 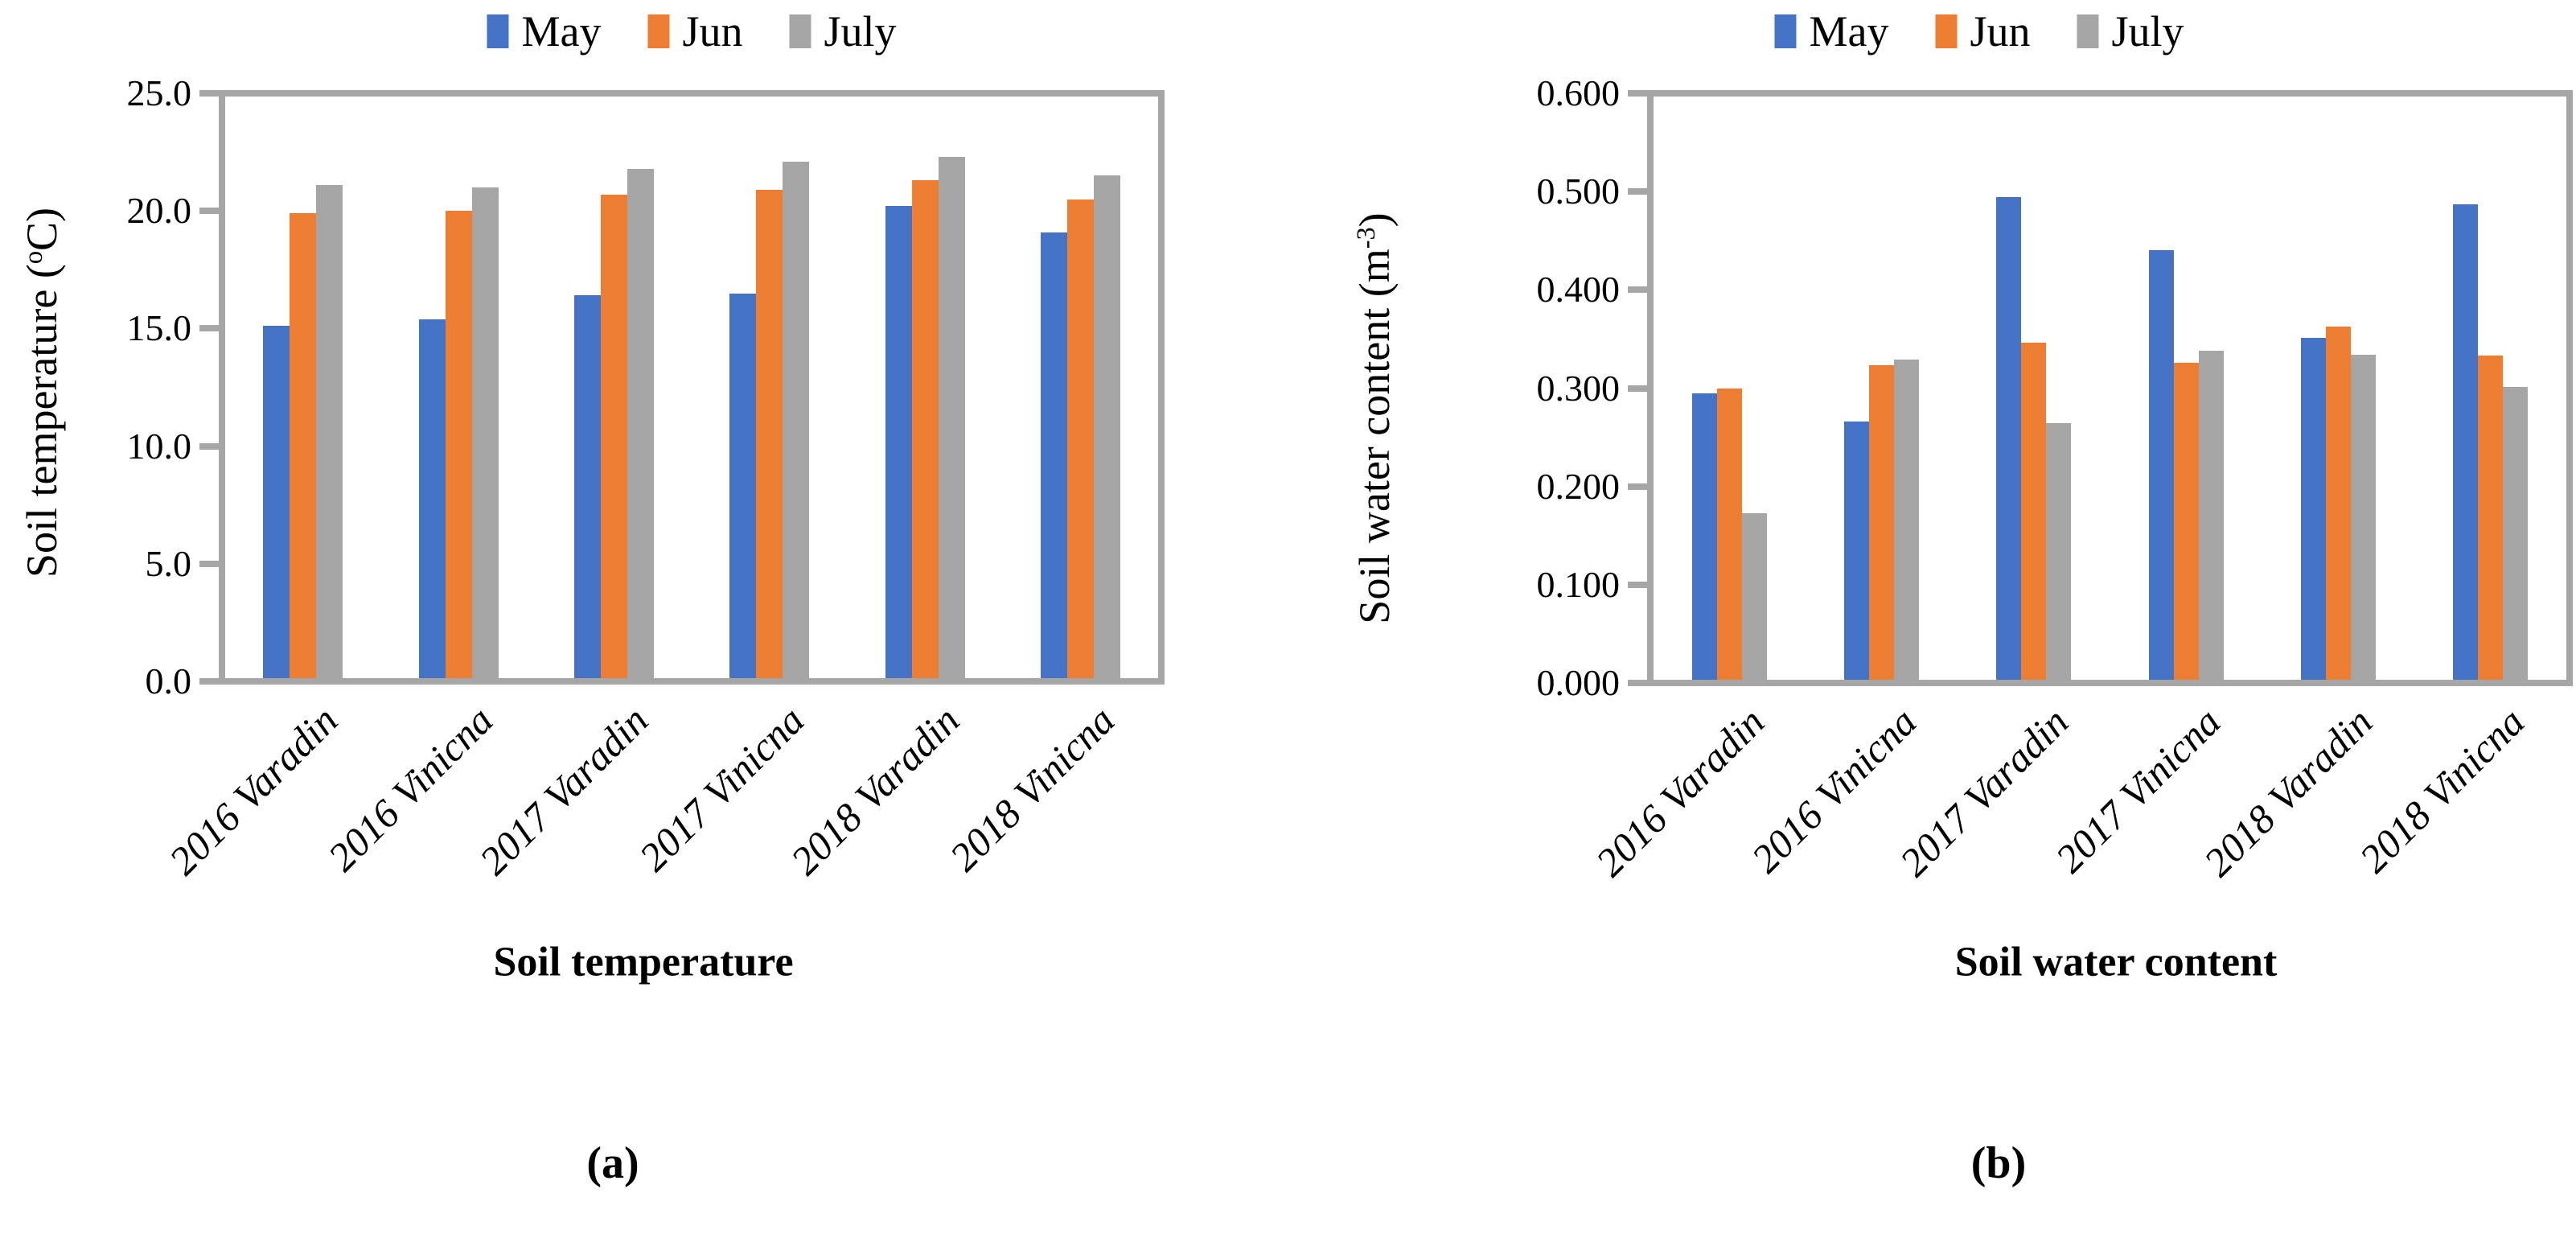 I want to click on y-axis-tick-label: 10.0, so click(x=159, y=446).